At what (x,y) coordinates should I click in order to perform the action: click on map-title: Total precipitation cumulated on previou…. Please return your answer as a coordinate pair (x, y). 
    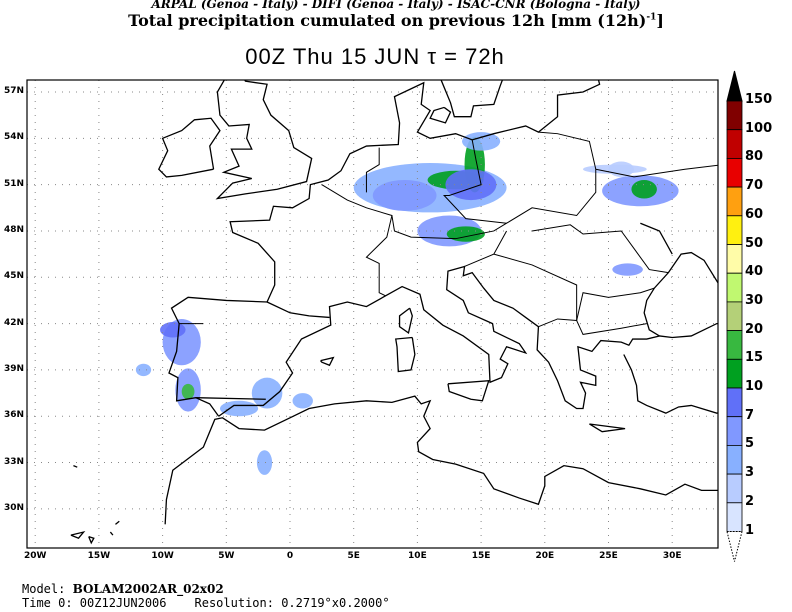
    Looking at the image, I should click on (396, 20).